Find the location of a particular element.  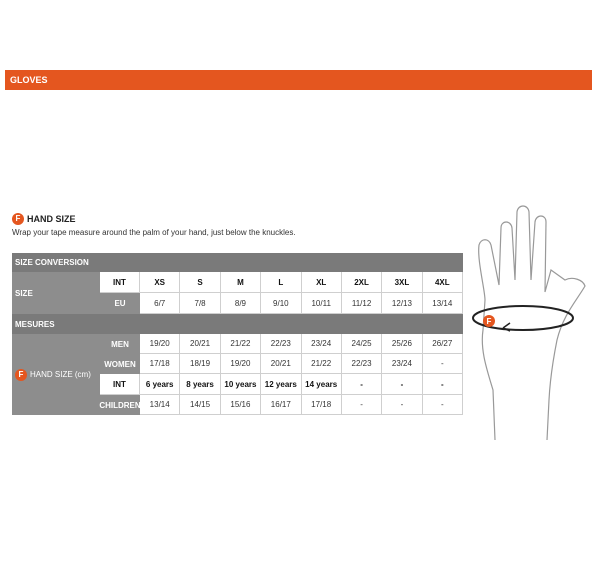

row-label: CHILDREN is located at coordinates (120, 405).